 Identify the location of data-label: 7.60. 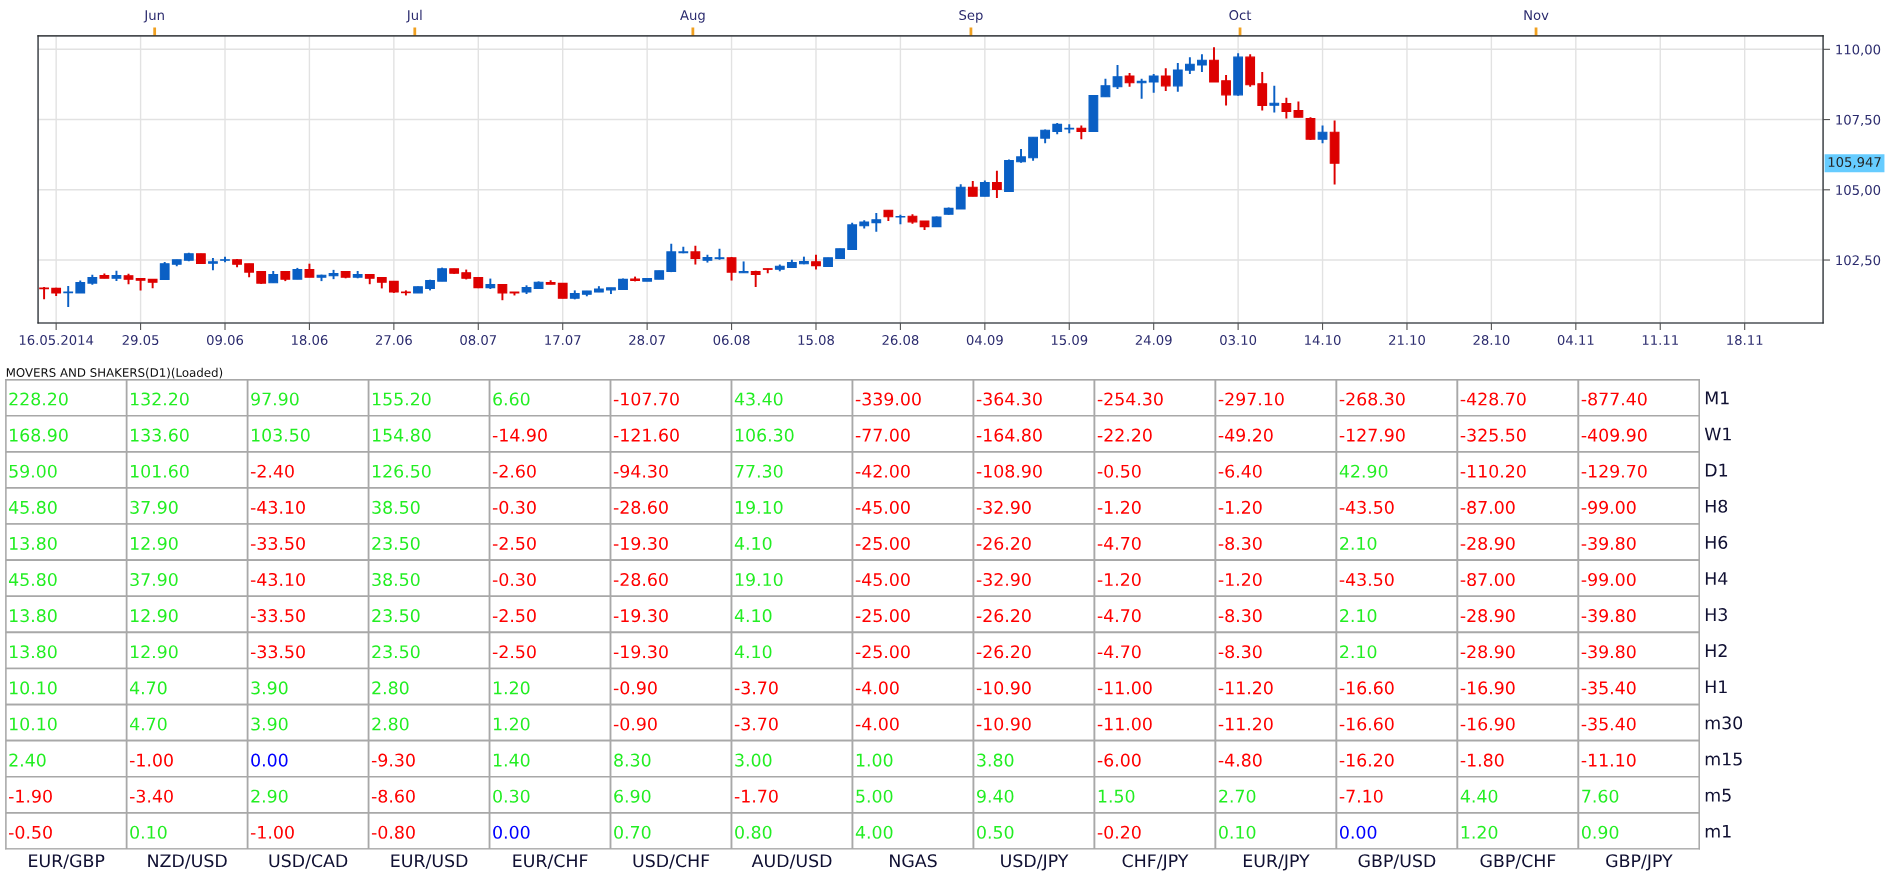
(1600, 796).